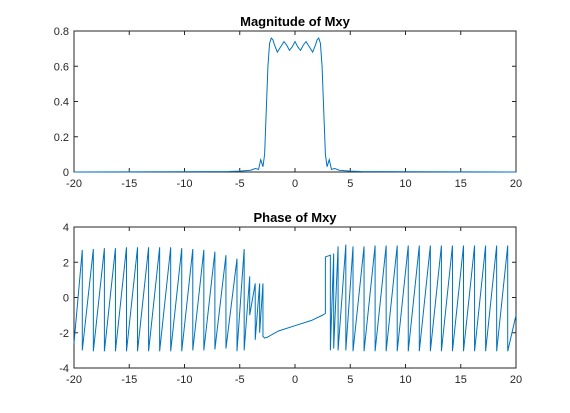  What do you see at coordinates (74, 184) in the screenshot?
I see `magnitude-xtick-label: -20` at bounding box center [74, 184].